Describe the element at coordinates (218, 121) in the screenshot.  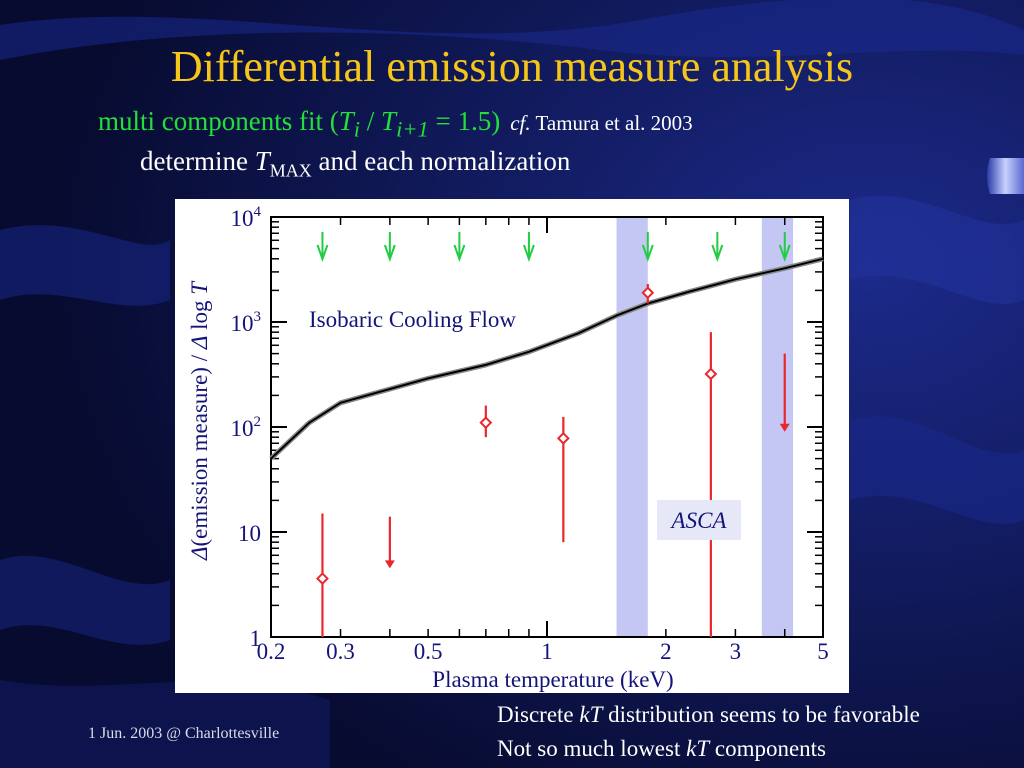
I see `subtitle-prefix: multi components fit (` at that location.